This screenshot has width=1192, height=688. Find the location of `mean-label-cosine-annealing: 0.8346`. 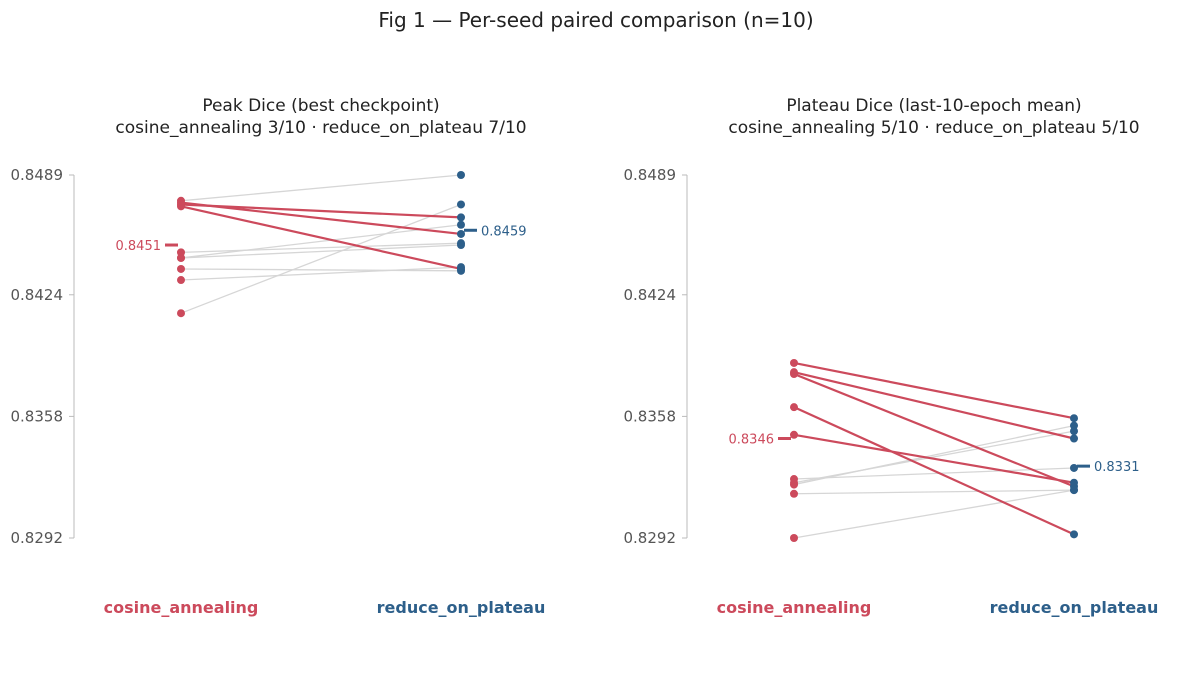

mean-label-cosine-annealing: 0.8346 is located at coordinates (752, 439).